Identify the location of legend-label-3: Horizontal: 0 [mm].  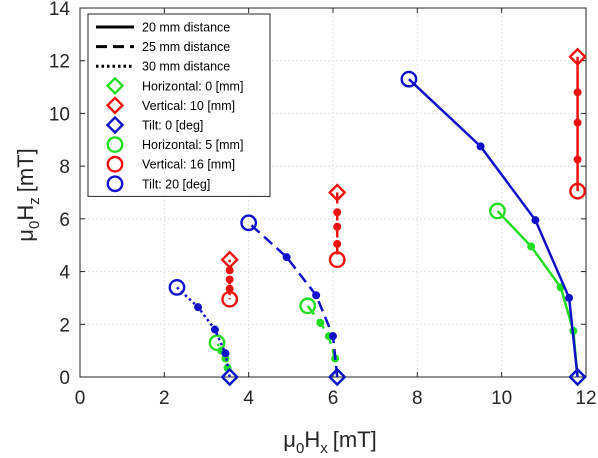
(192, 86).